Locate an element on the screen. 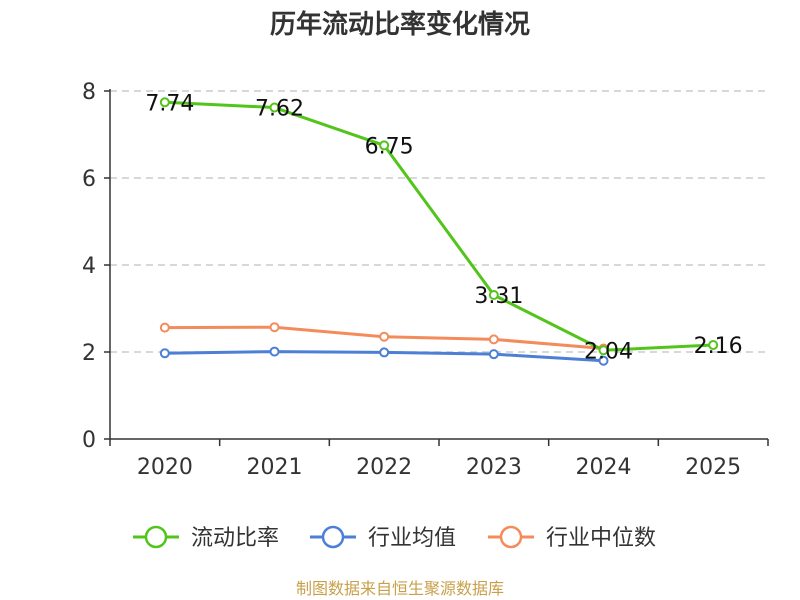 This screenshot has width=800, height=600. x-tick-label: 2021 is located at coordinates (275, 467).